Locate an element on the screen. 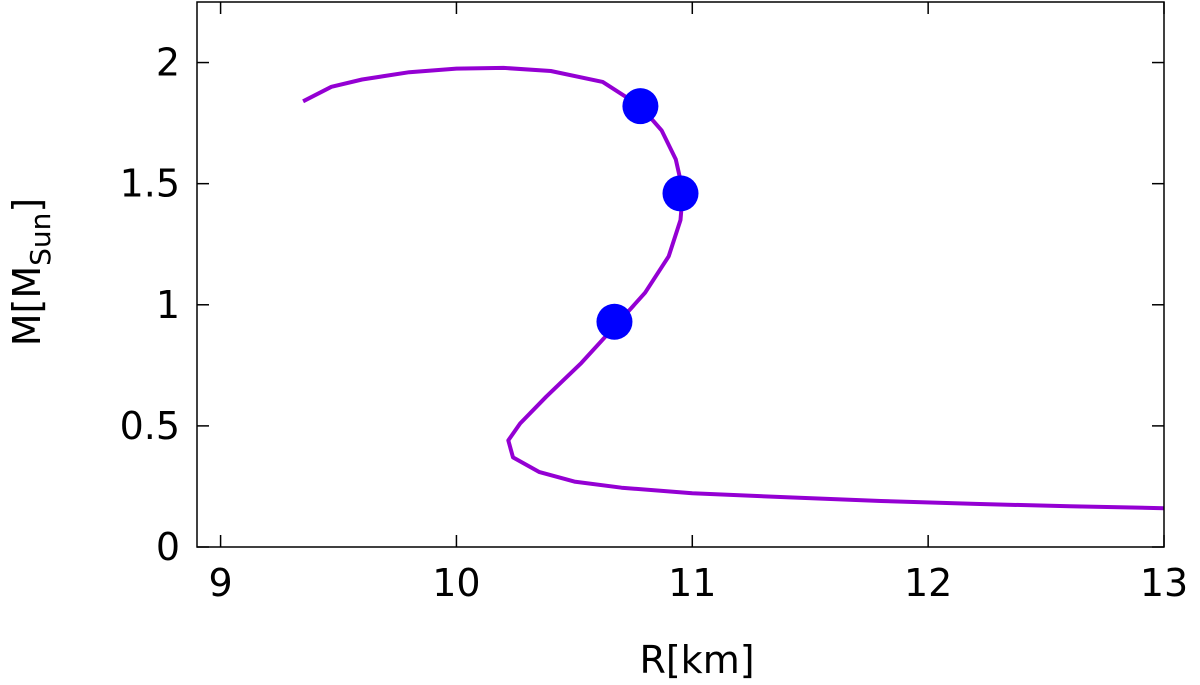 This screenshot has height=685, width=1200. y-tick-label: 2 is located at coordinates (168, 63).